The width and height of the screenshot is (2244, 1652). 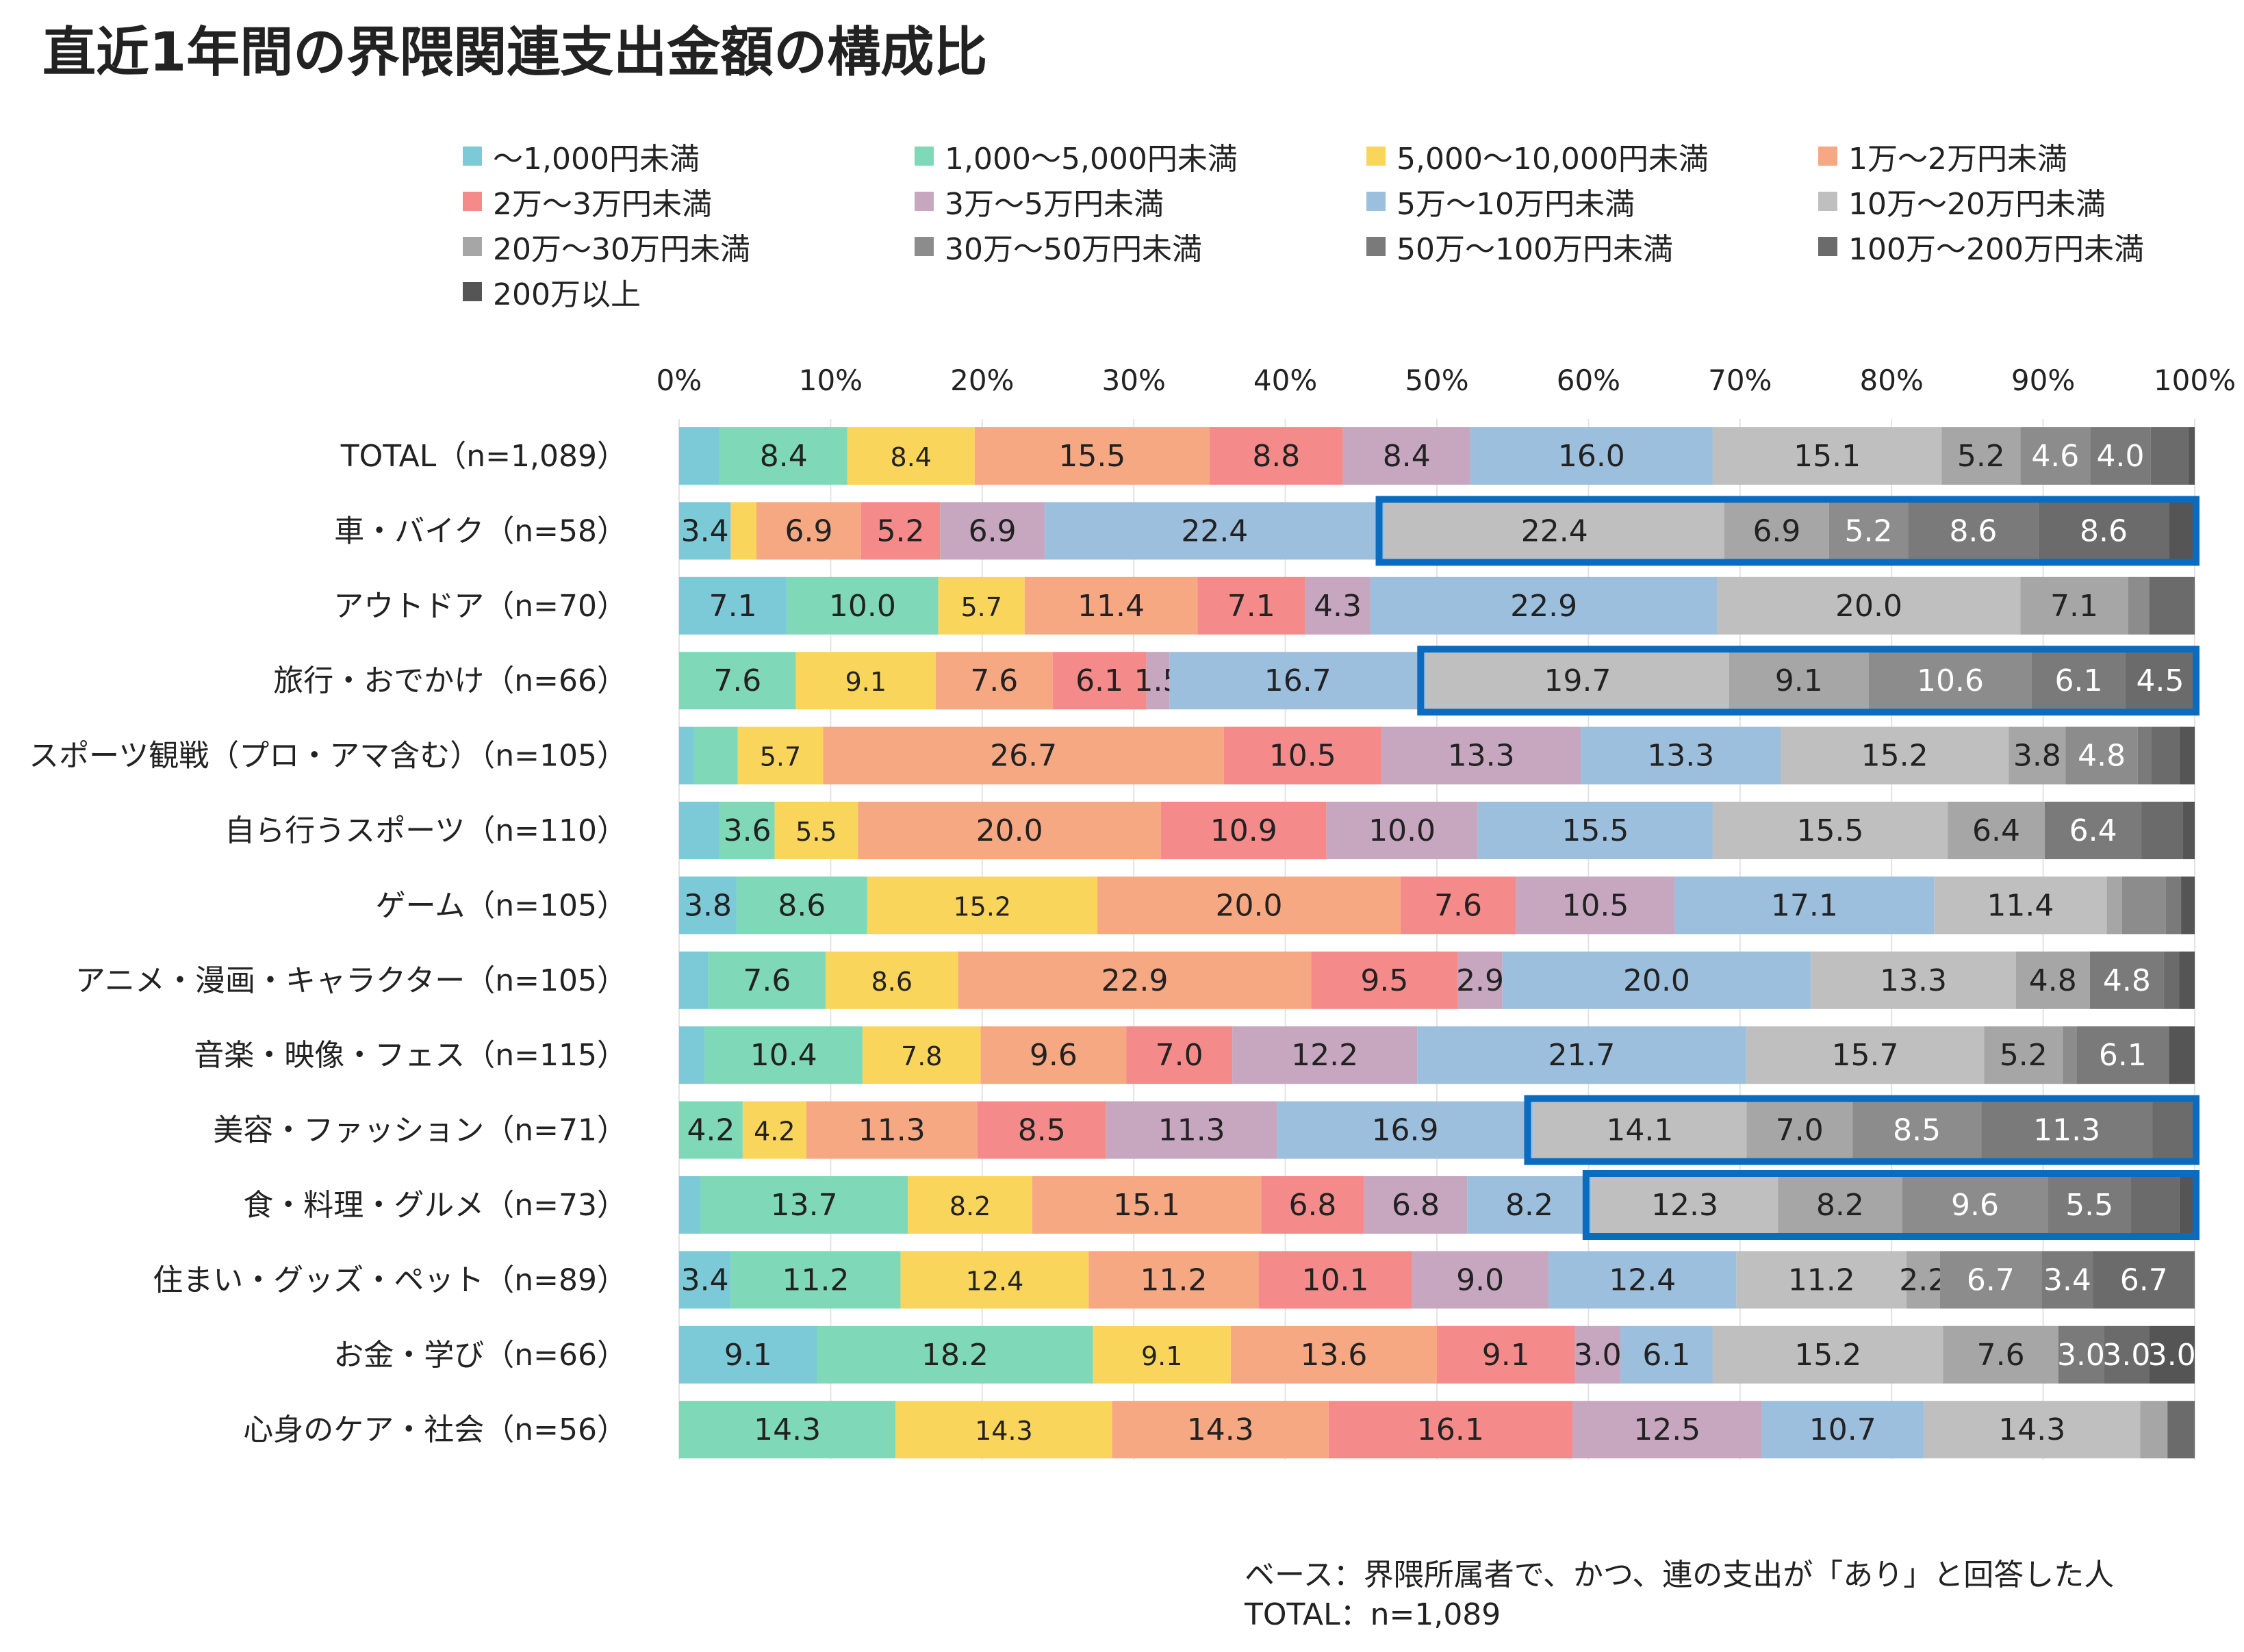 What do you see at coordinates (831, 380) in the screenshot?
I see `x-tick-label: 10%` at bounding box center [831, 380].